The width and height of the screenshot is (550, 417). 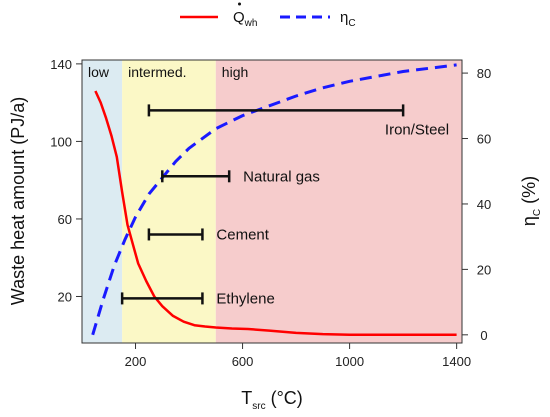 I want to click on y-right-axis-title: ηC (%), so click(x=531, y=201).